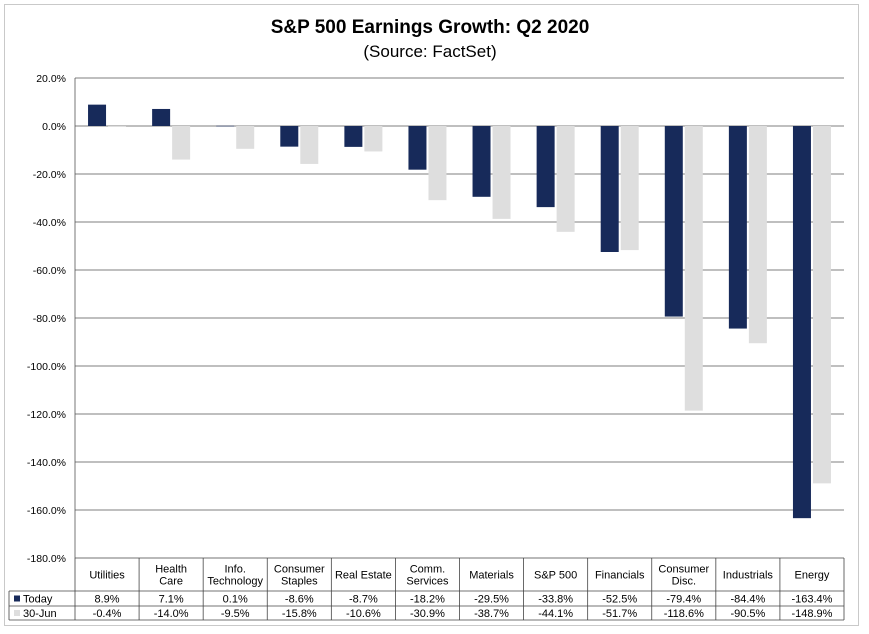 The image size is (869, 634). I want to click on category-label: Technology, so click(235, 582).